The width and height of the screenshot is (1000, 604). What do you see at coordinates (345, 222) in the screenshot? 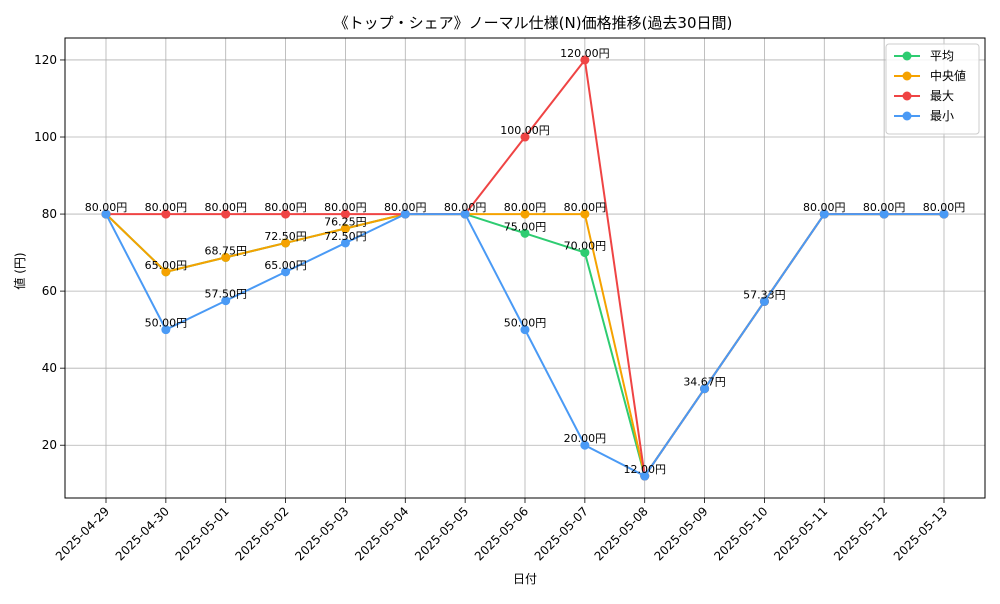
I see `data-label: 76.25円` at bounding box center [345, 222].